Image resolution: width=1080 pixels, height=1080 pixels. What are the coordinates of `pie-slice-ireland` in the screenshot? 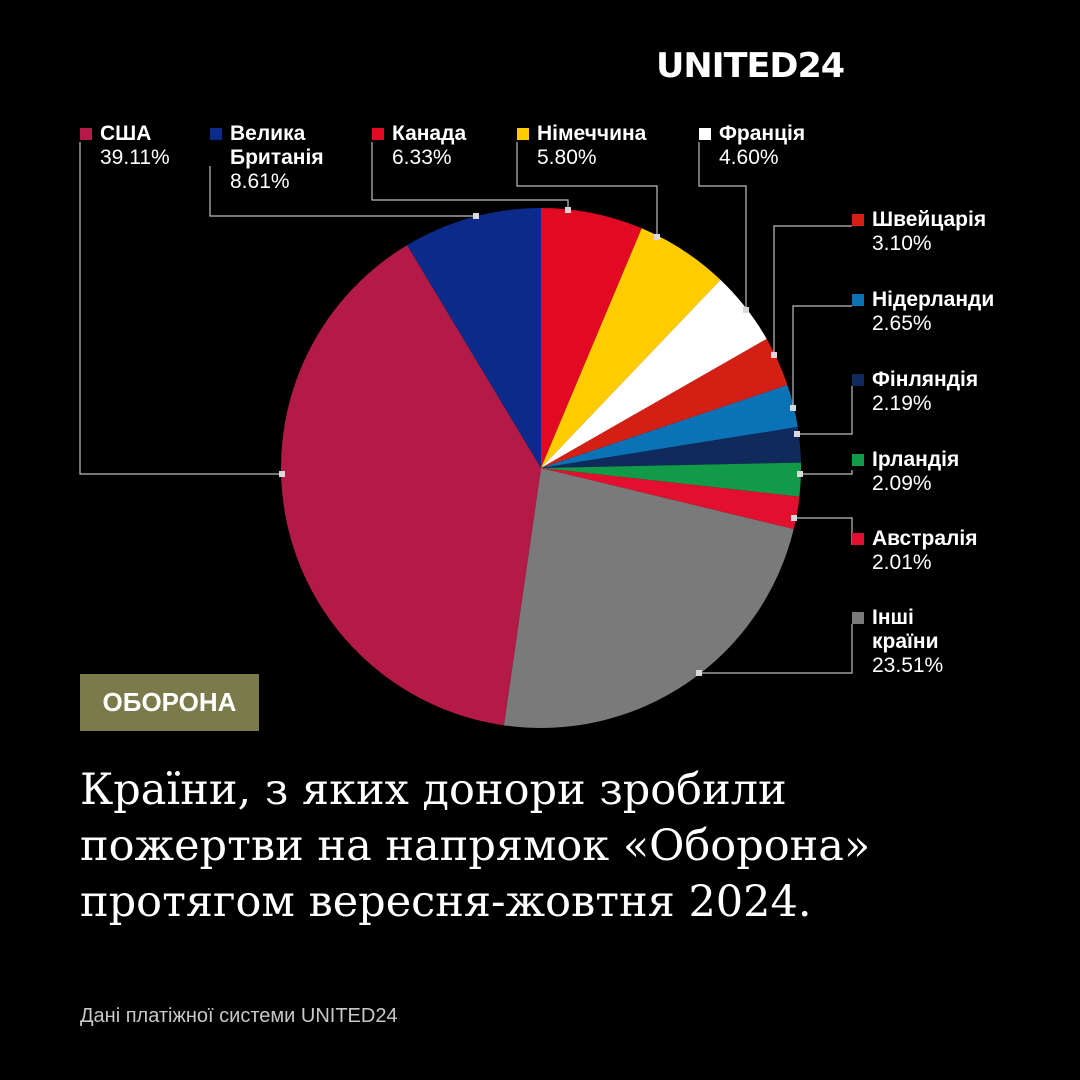 It's located at (671, 479).